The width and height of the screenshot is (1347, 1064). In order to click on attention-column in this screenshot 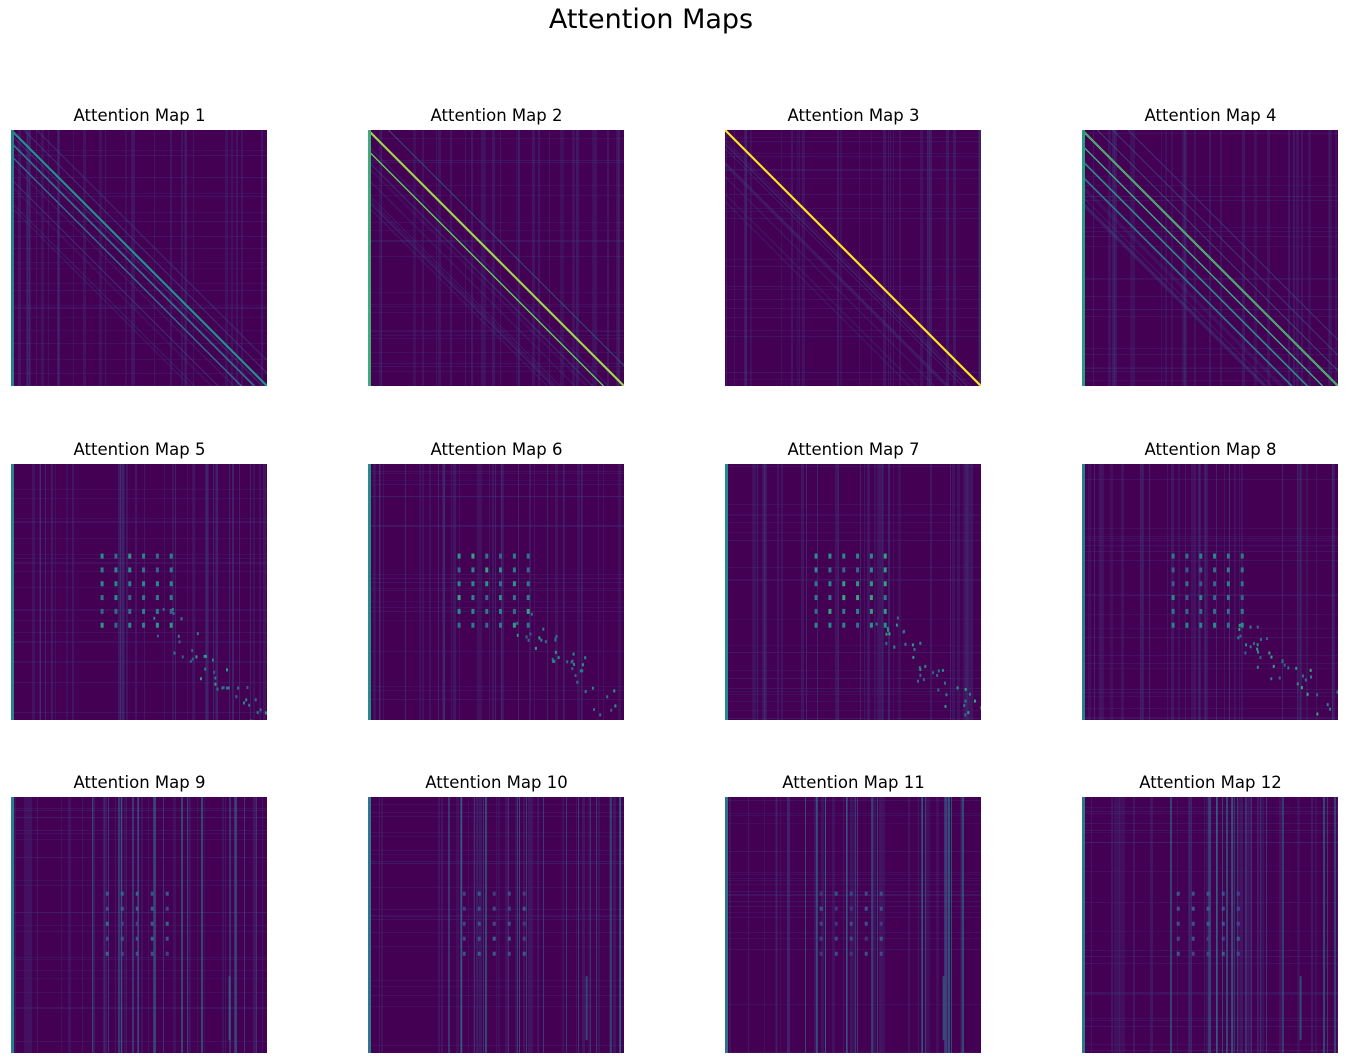, I will do `click(405, 592)`.